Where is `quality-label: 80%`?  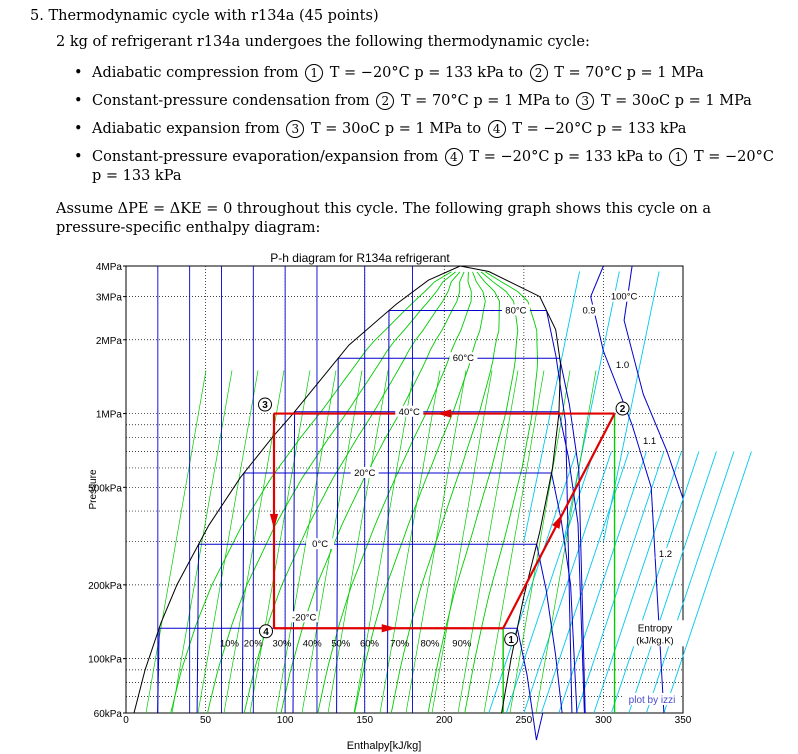
quality-label: 80% is located at coordinates (430, 643).